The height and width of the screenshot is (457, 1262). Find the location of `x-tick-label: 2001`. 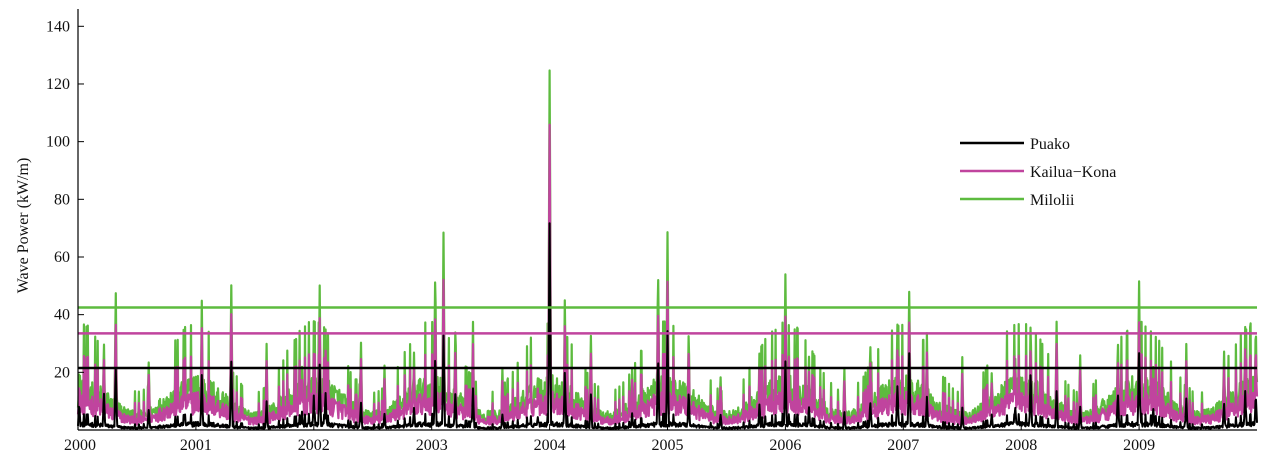

x-tick-label: 2001 is located at coordinates (196, 445).